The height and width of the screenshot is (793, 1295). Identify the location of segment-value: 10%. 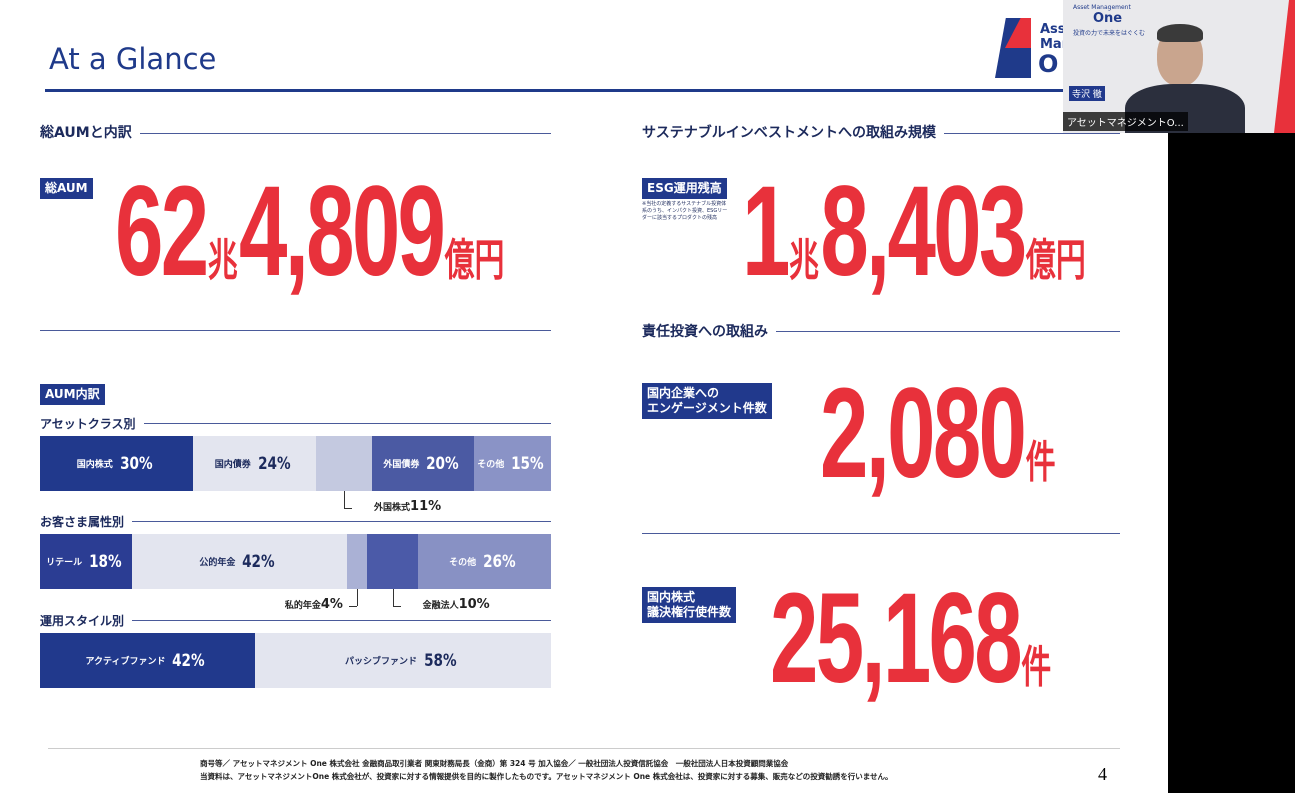
(474, 604).